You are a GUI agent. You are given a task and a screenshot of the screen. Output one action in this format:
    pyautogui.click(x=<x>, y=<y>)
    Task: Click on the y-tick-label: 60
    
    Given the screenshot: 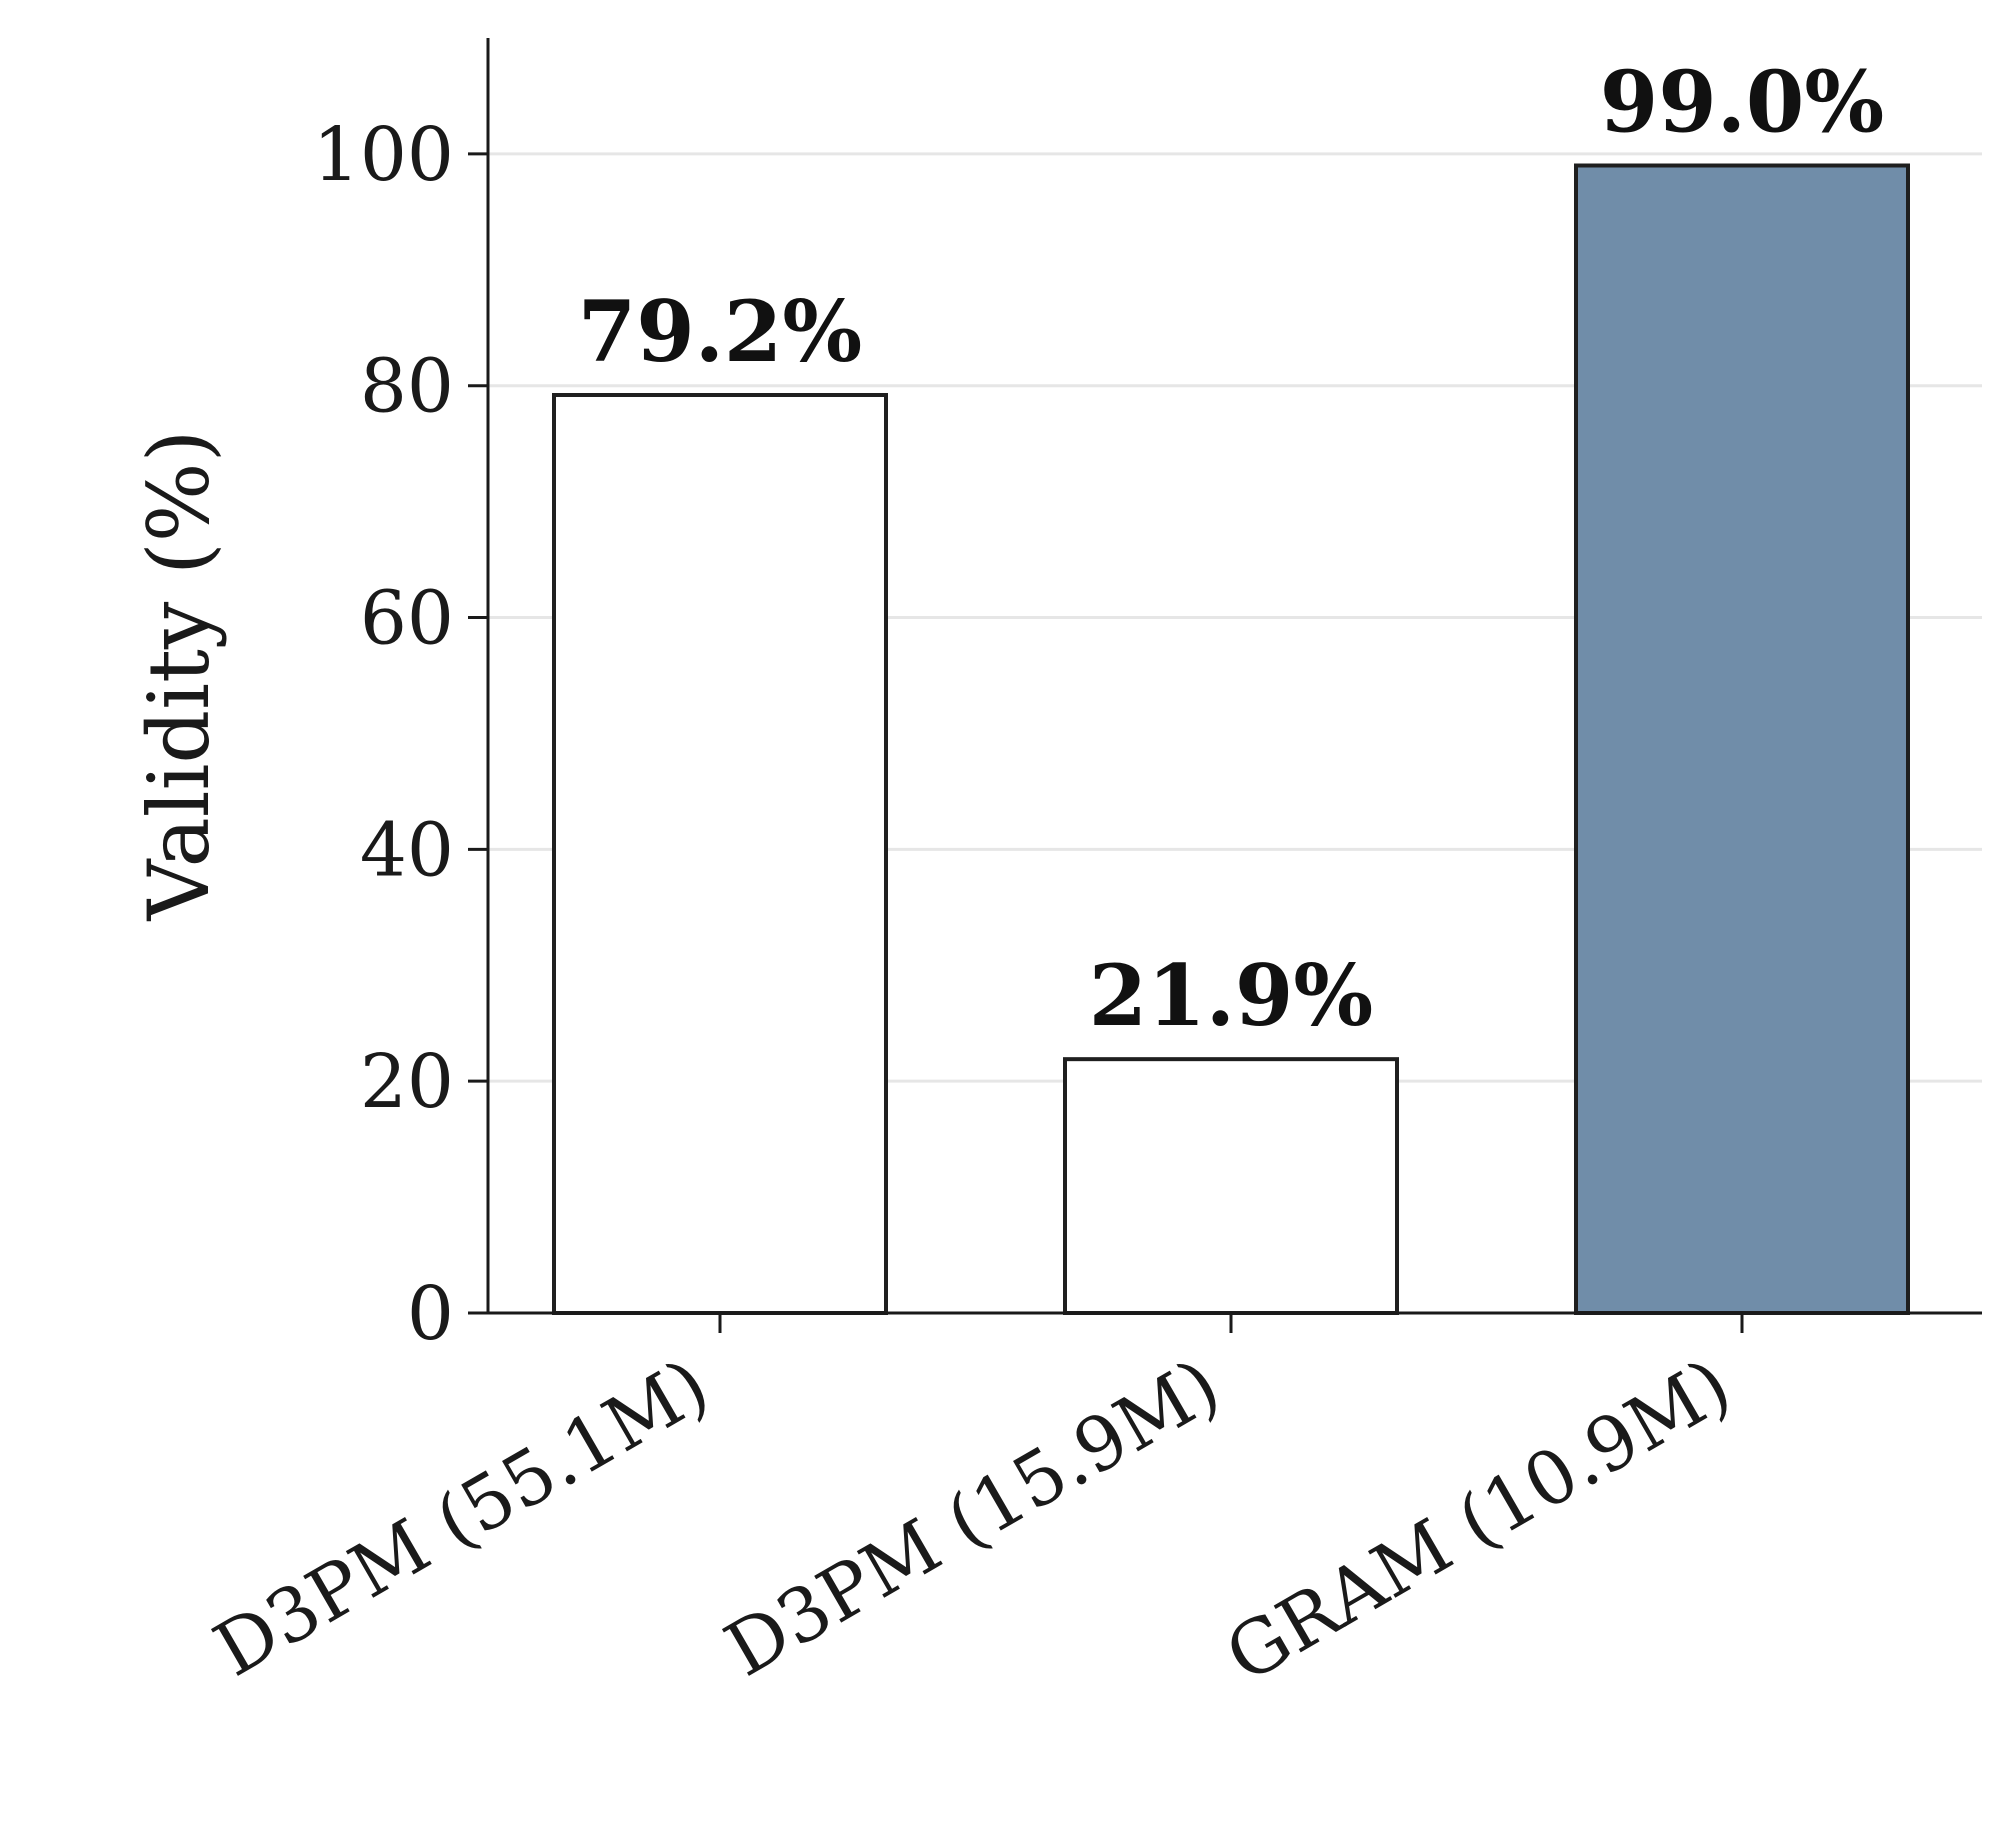 What is the action you would take?
    pyautogui.click(x=407, y=619)
    